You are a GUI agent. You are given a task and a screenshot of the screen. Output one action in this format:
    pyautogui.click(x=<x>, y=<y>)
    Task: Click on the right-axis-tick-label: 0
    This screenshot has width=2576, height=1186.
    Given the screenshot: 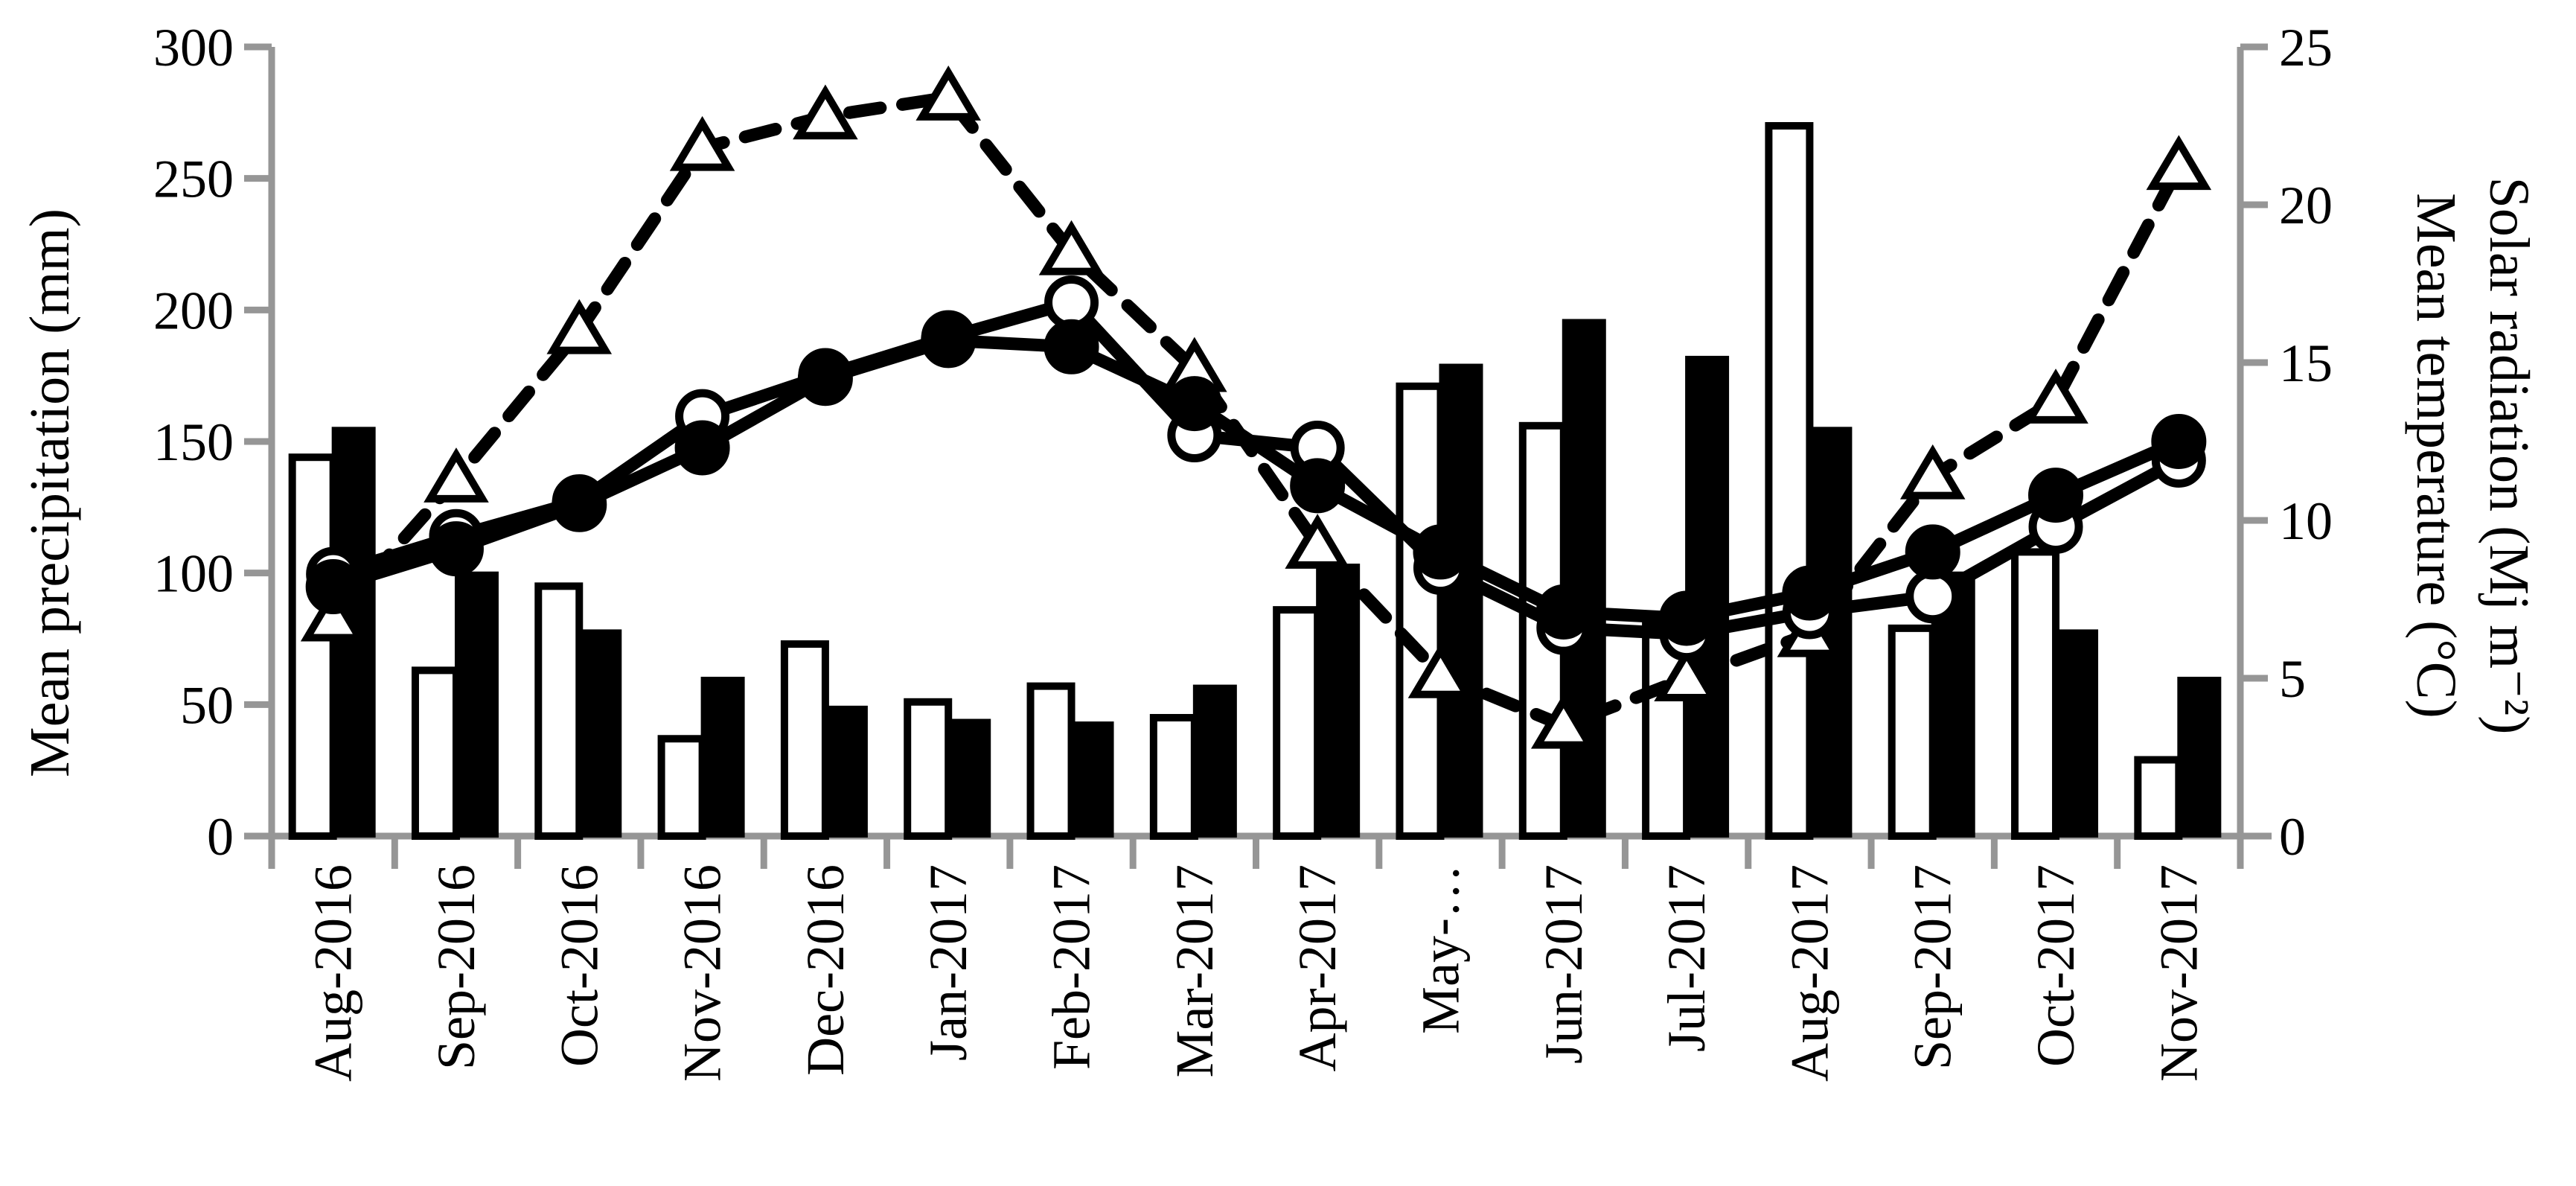 What is the action you would take?
    pyautogui.click(x=2292, y=837)
    